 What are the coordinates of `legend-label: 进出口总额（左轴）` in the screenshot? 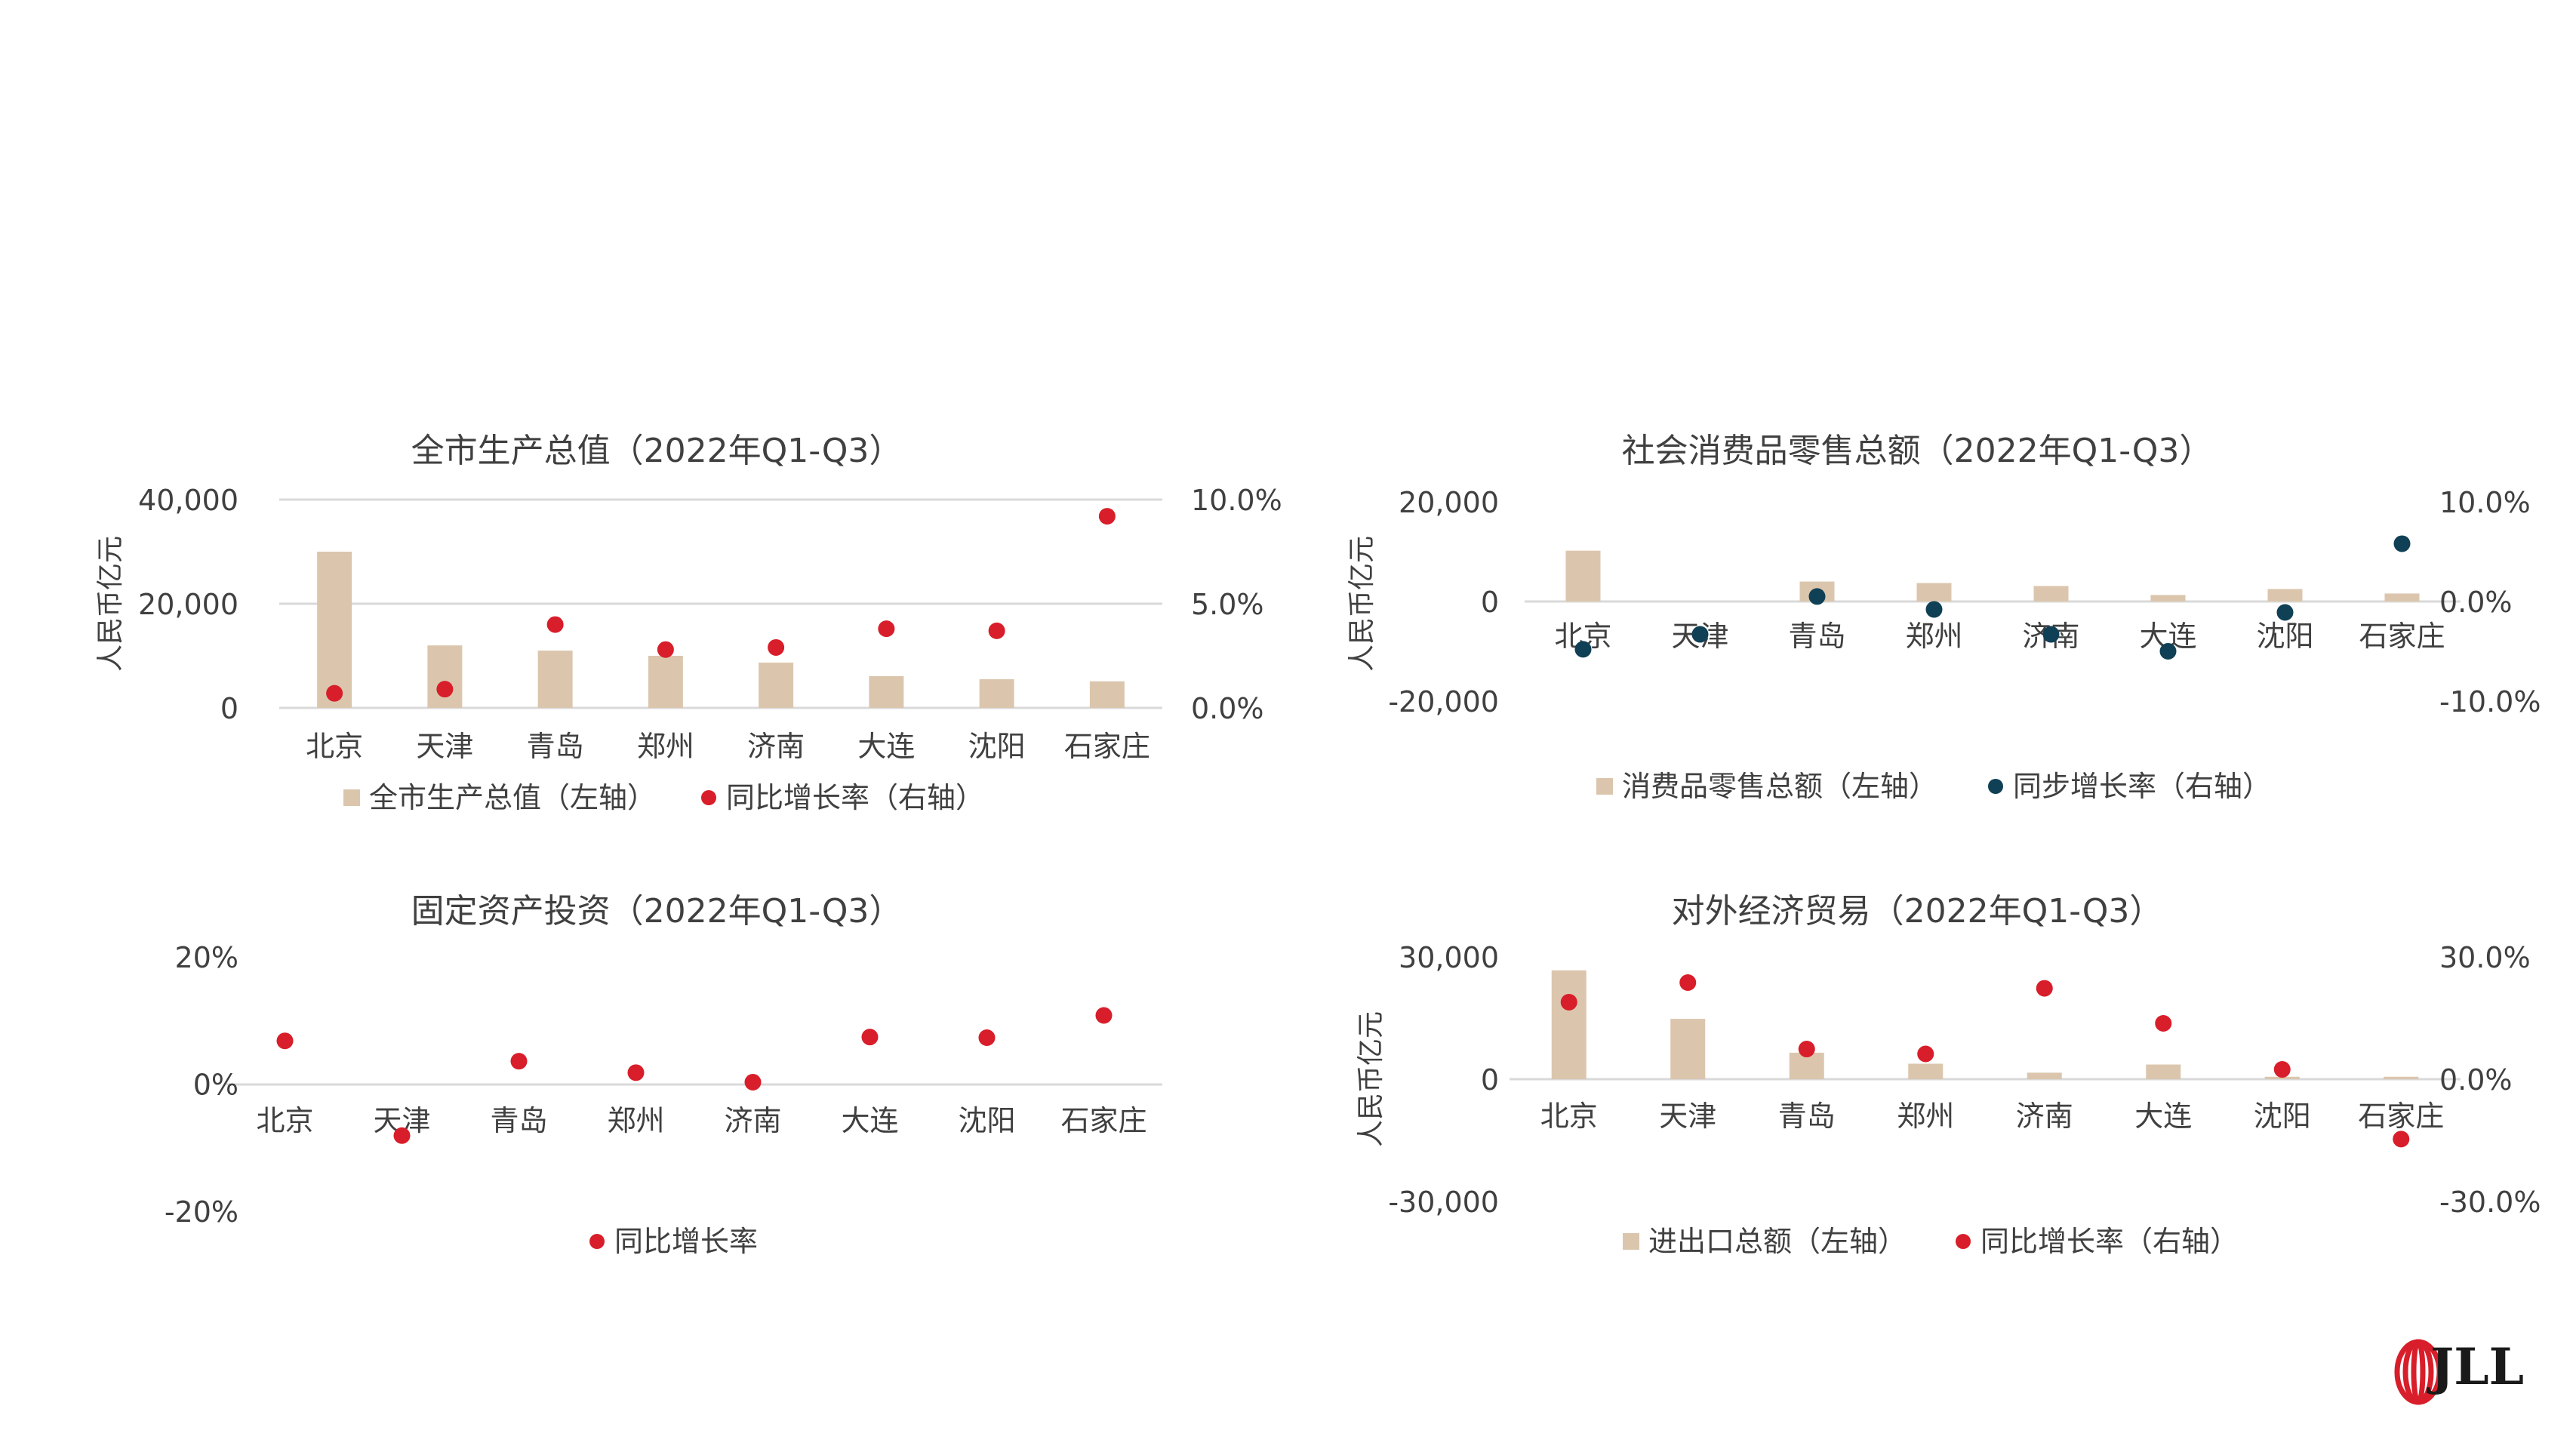 It's located at (1777, 1241).